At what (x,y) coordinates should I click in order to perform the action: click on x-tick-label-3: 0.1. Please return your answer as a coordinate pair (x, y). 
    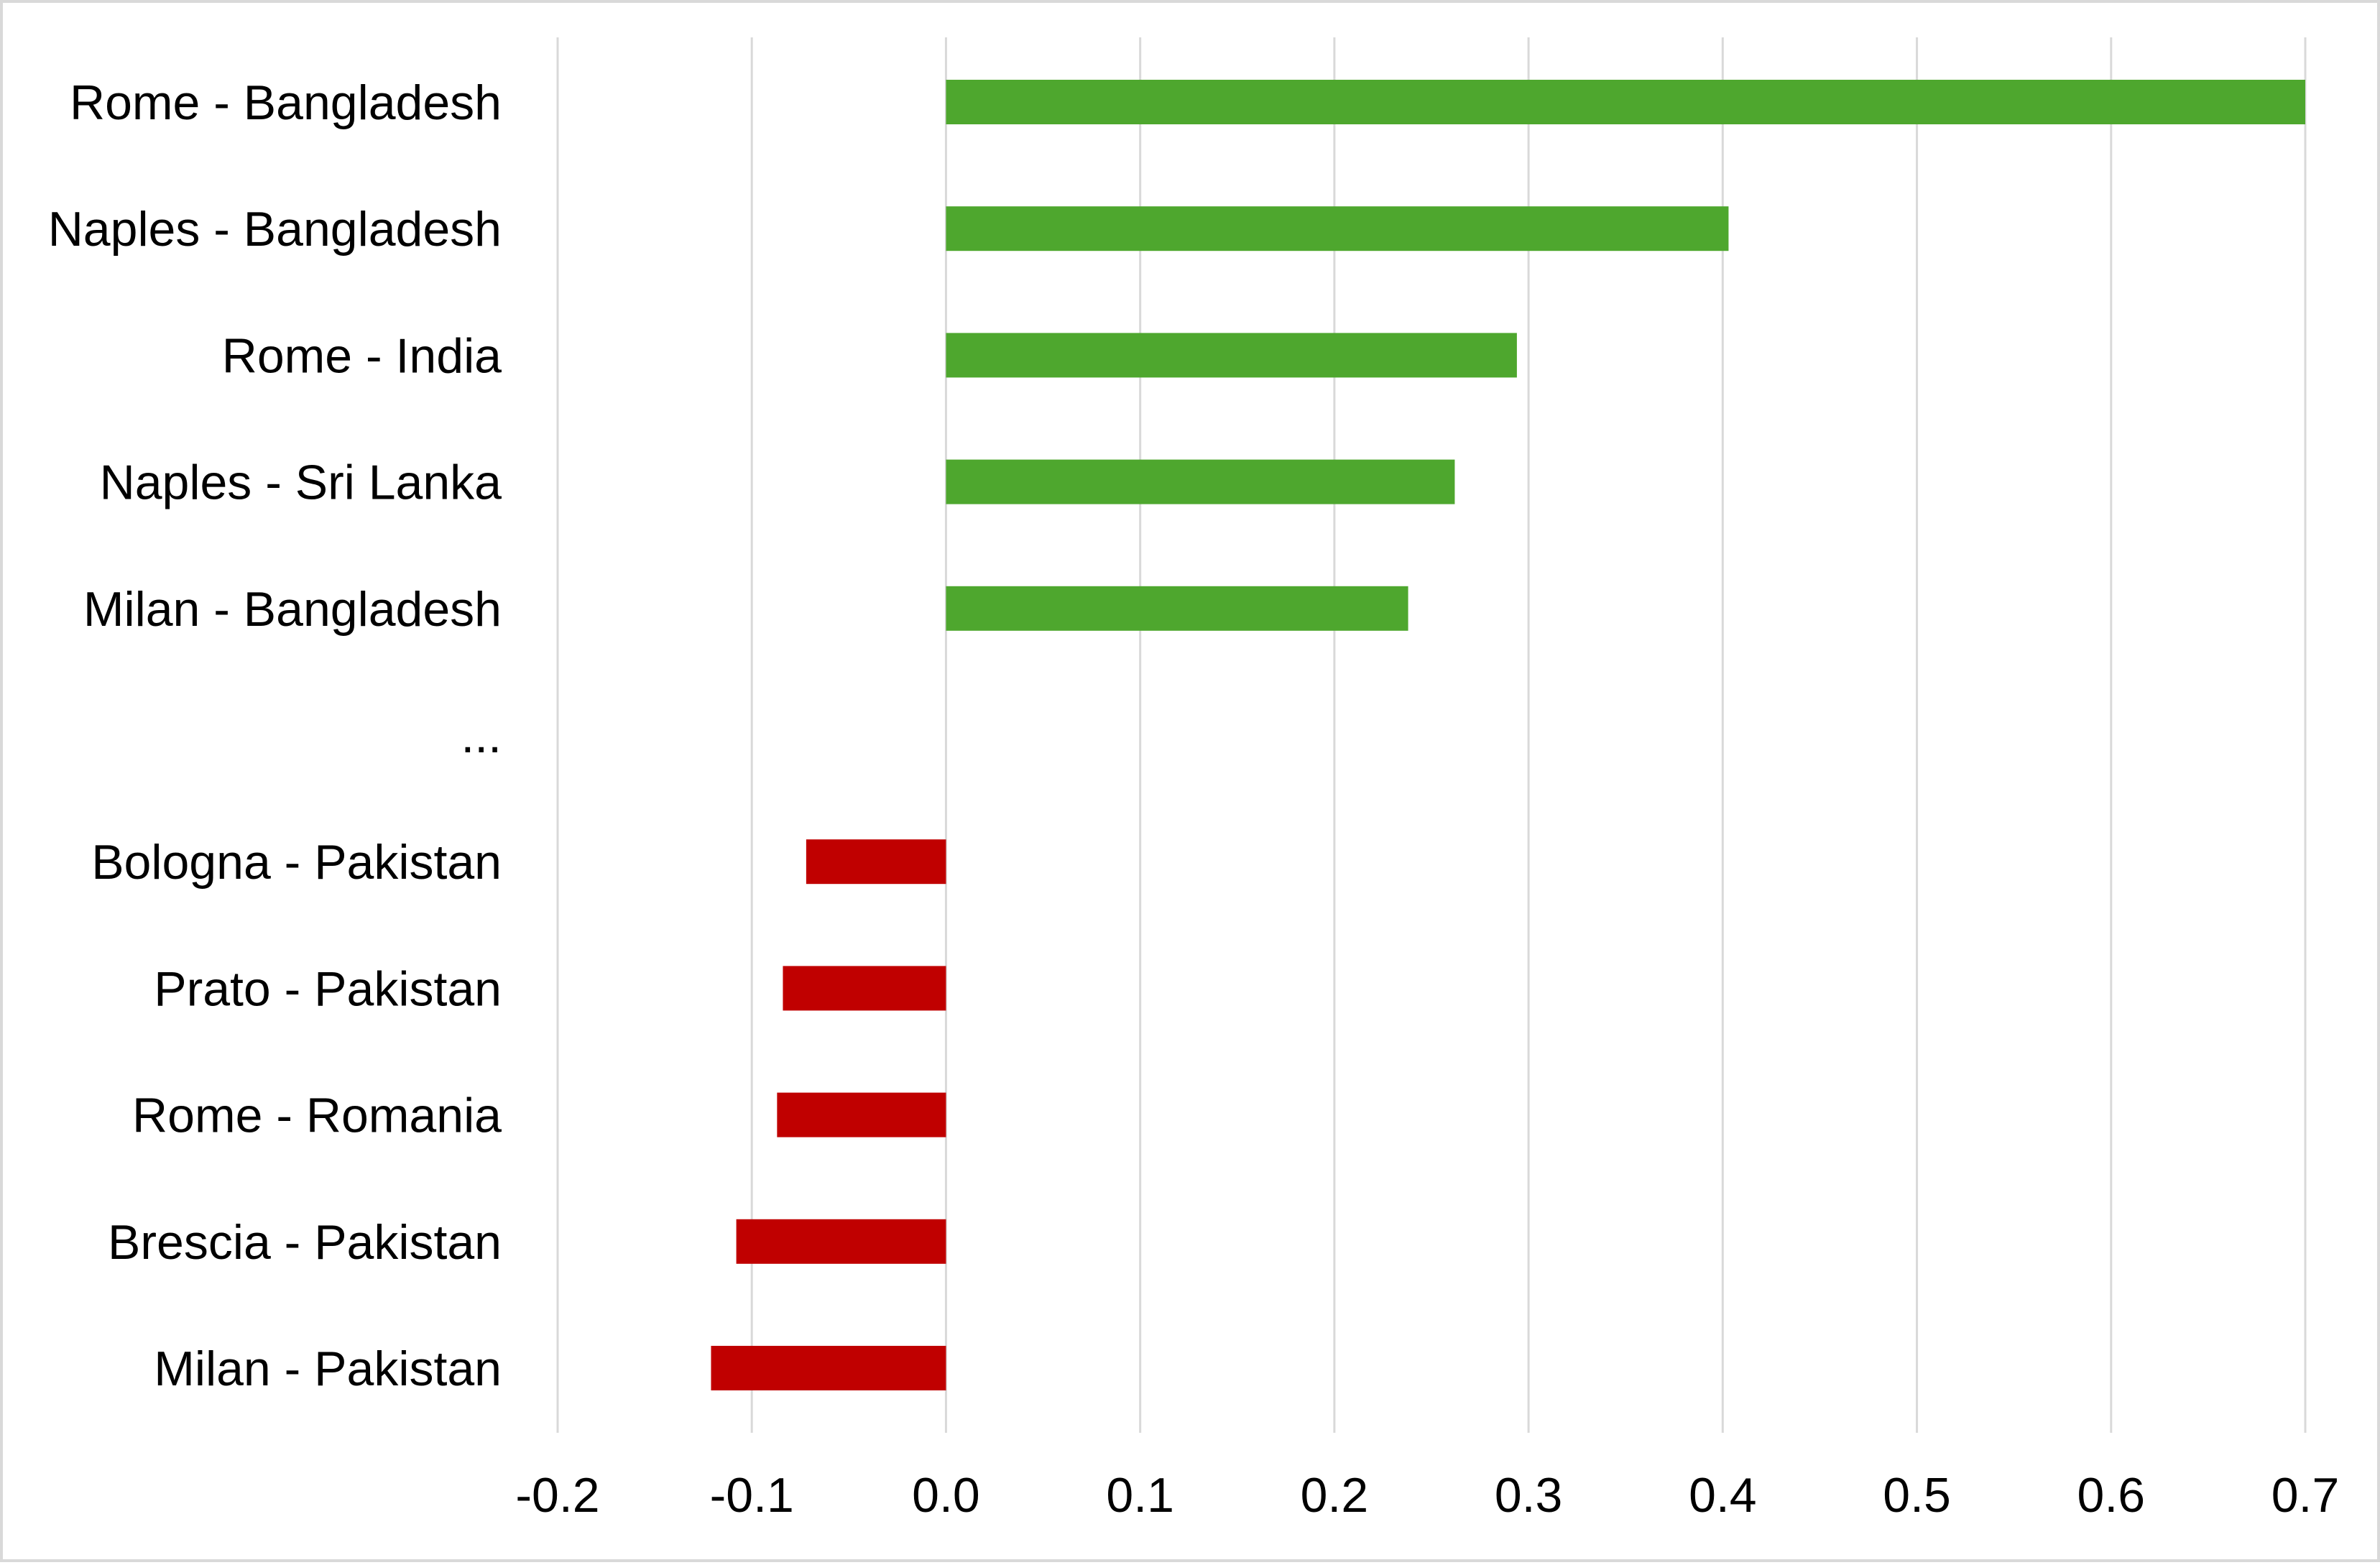
    Looking at the image, I should click on (1140, 1495).